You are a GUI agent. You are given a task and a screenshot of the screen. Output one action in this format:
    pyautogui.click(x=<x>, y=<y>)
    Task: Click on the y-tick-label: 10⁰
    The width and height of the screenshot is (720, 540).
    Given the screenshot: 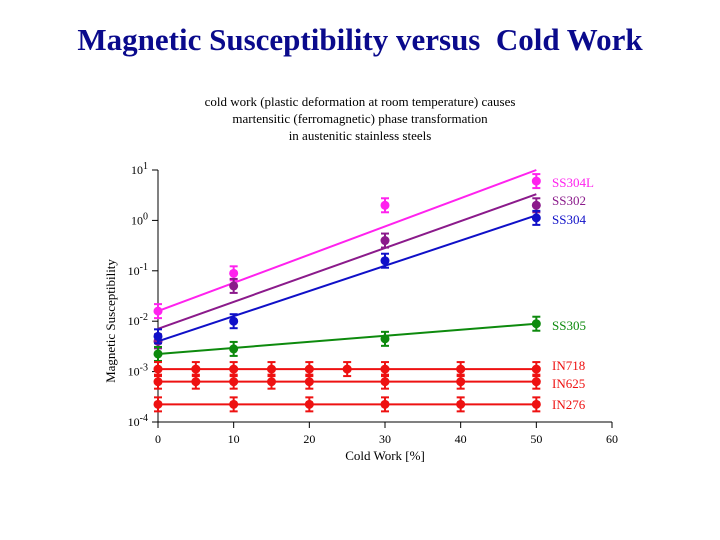 What is the action you would take?
    pyautogui.click(x=139, y=219)
    